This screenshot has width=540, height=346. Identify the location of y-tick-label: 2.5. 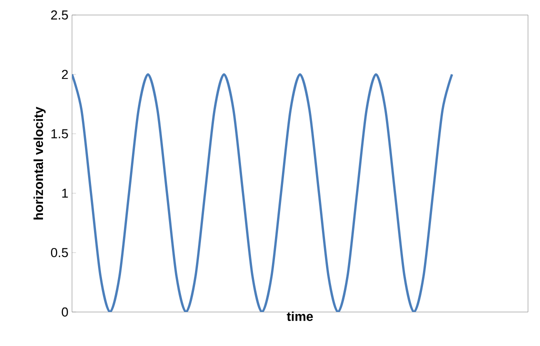
(59, 15).